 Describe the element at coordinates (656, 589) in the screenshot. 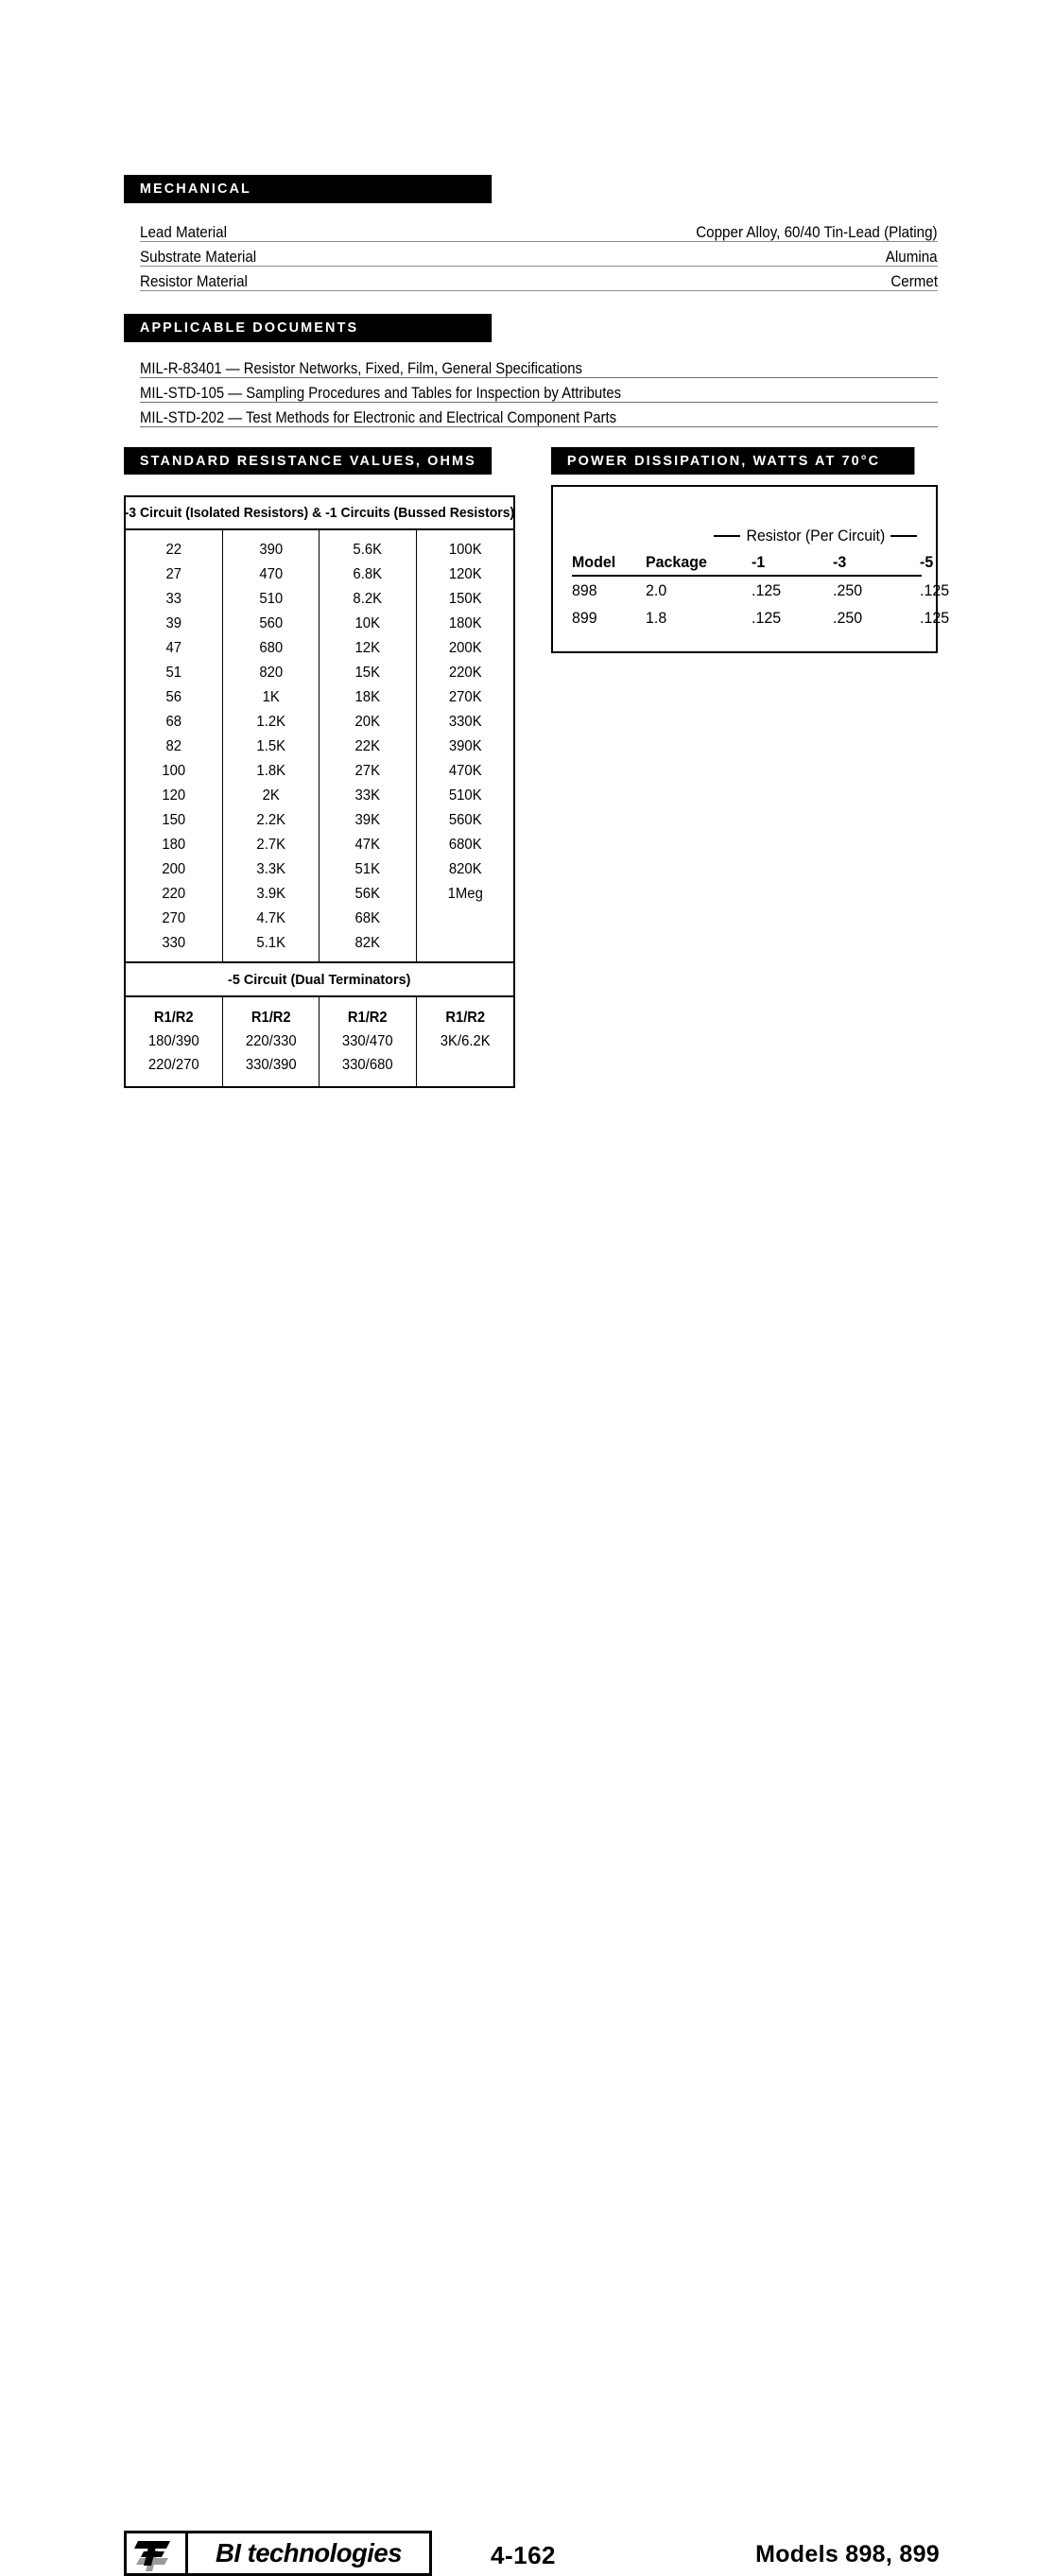

I see `power-cell-package: 2.0` at that location.